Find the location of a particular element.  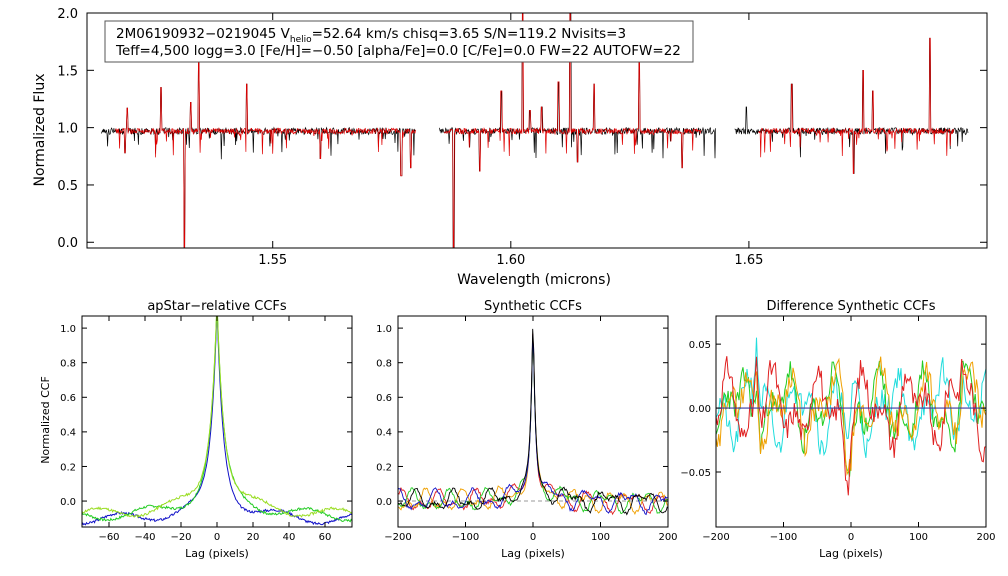

difference-ccf-xtick-label: 200 is located at coordinates (985, 537).